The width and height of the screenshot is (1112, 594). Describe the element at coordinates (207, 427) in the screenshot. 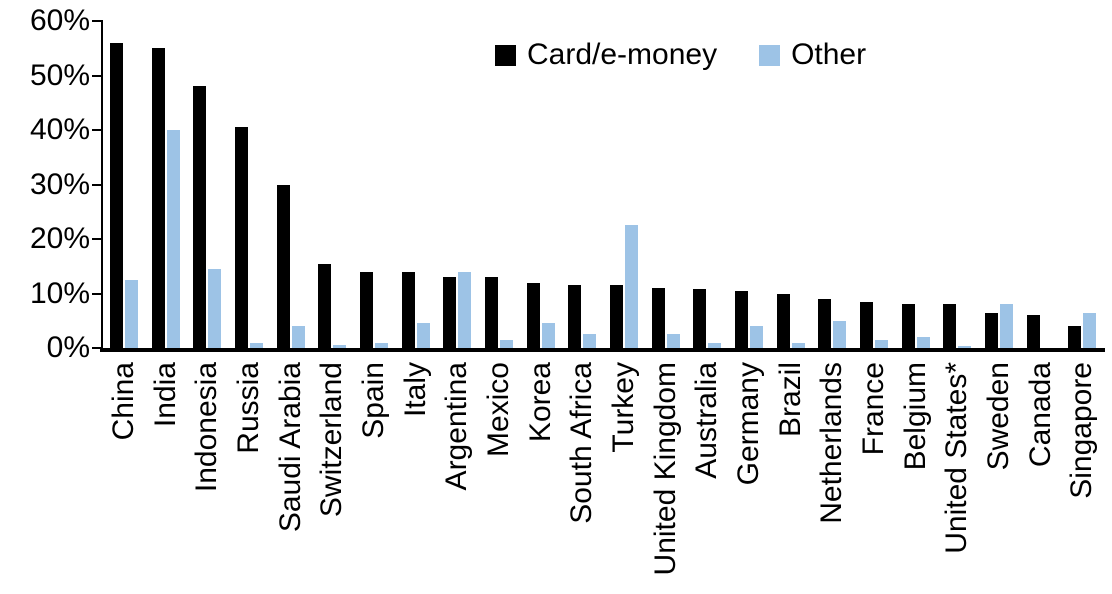

I see `x-axis-tick-label: Indonesia` at that location.